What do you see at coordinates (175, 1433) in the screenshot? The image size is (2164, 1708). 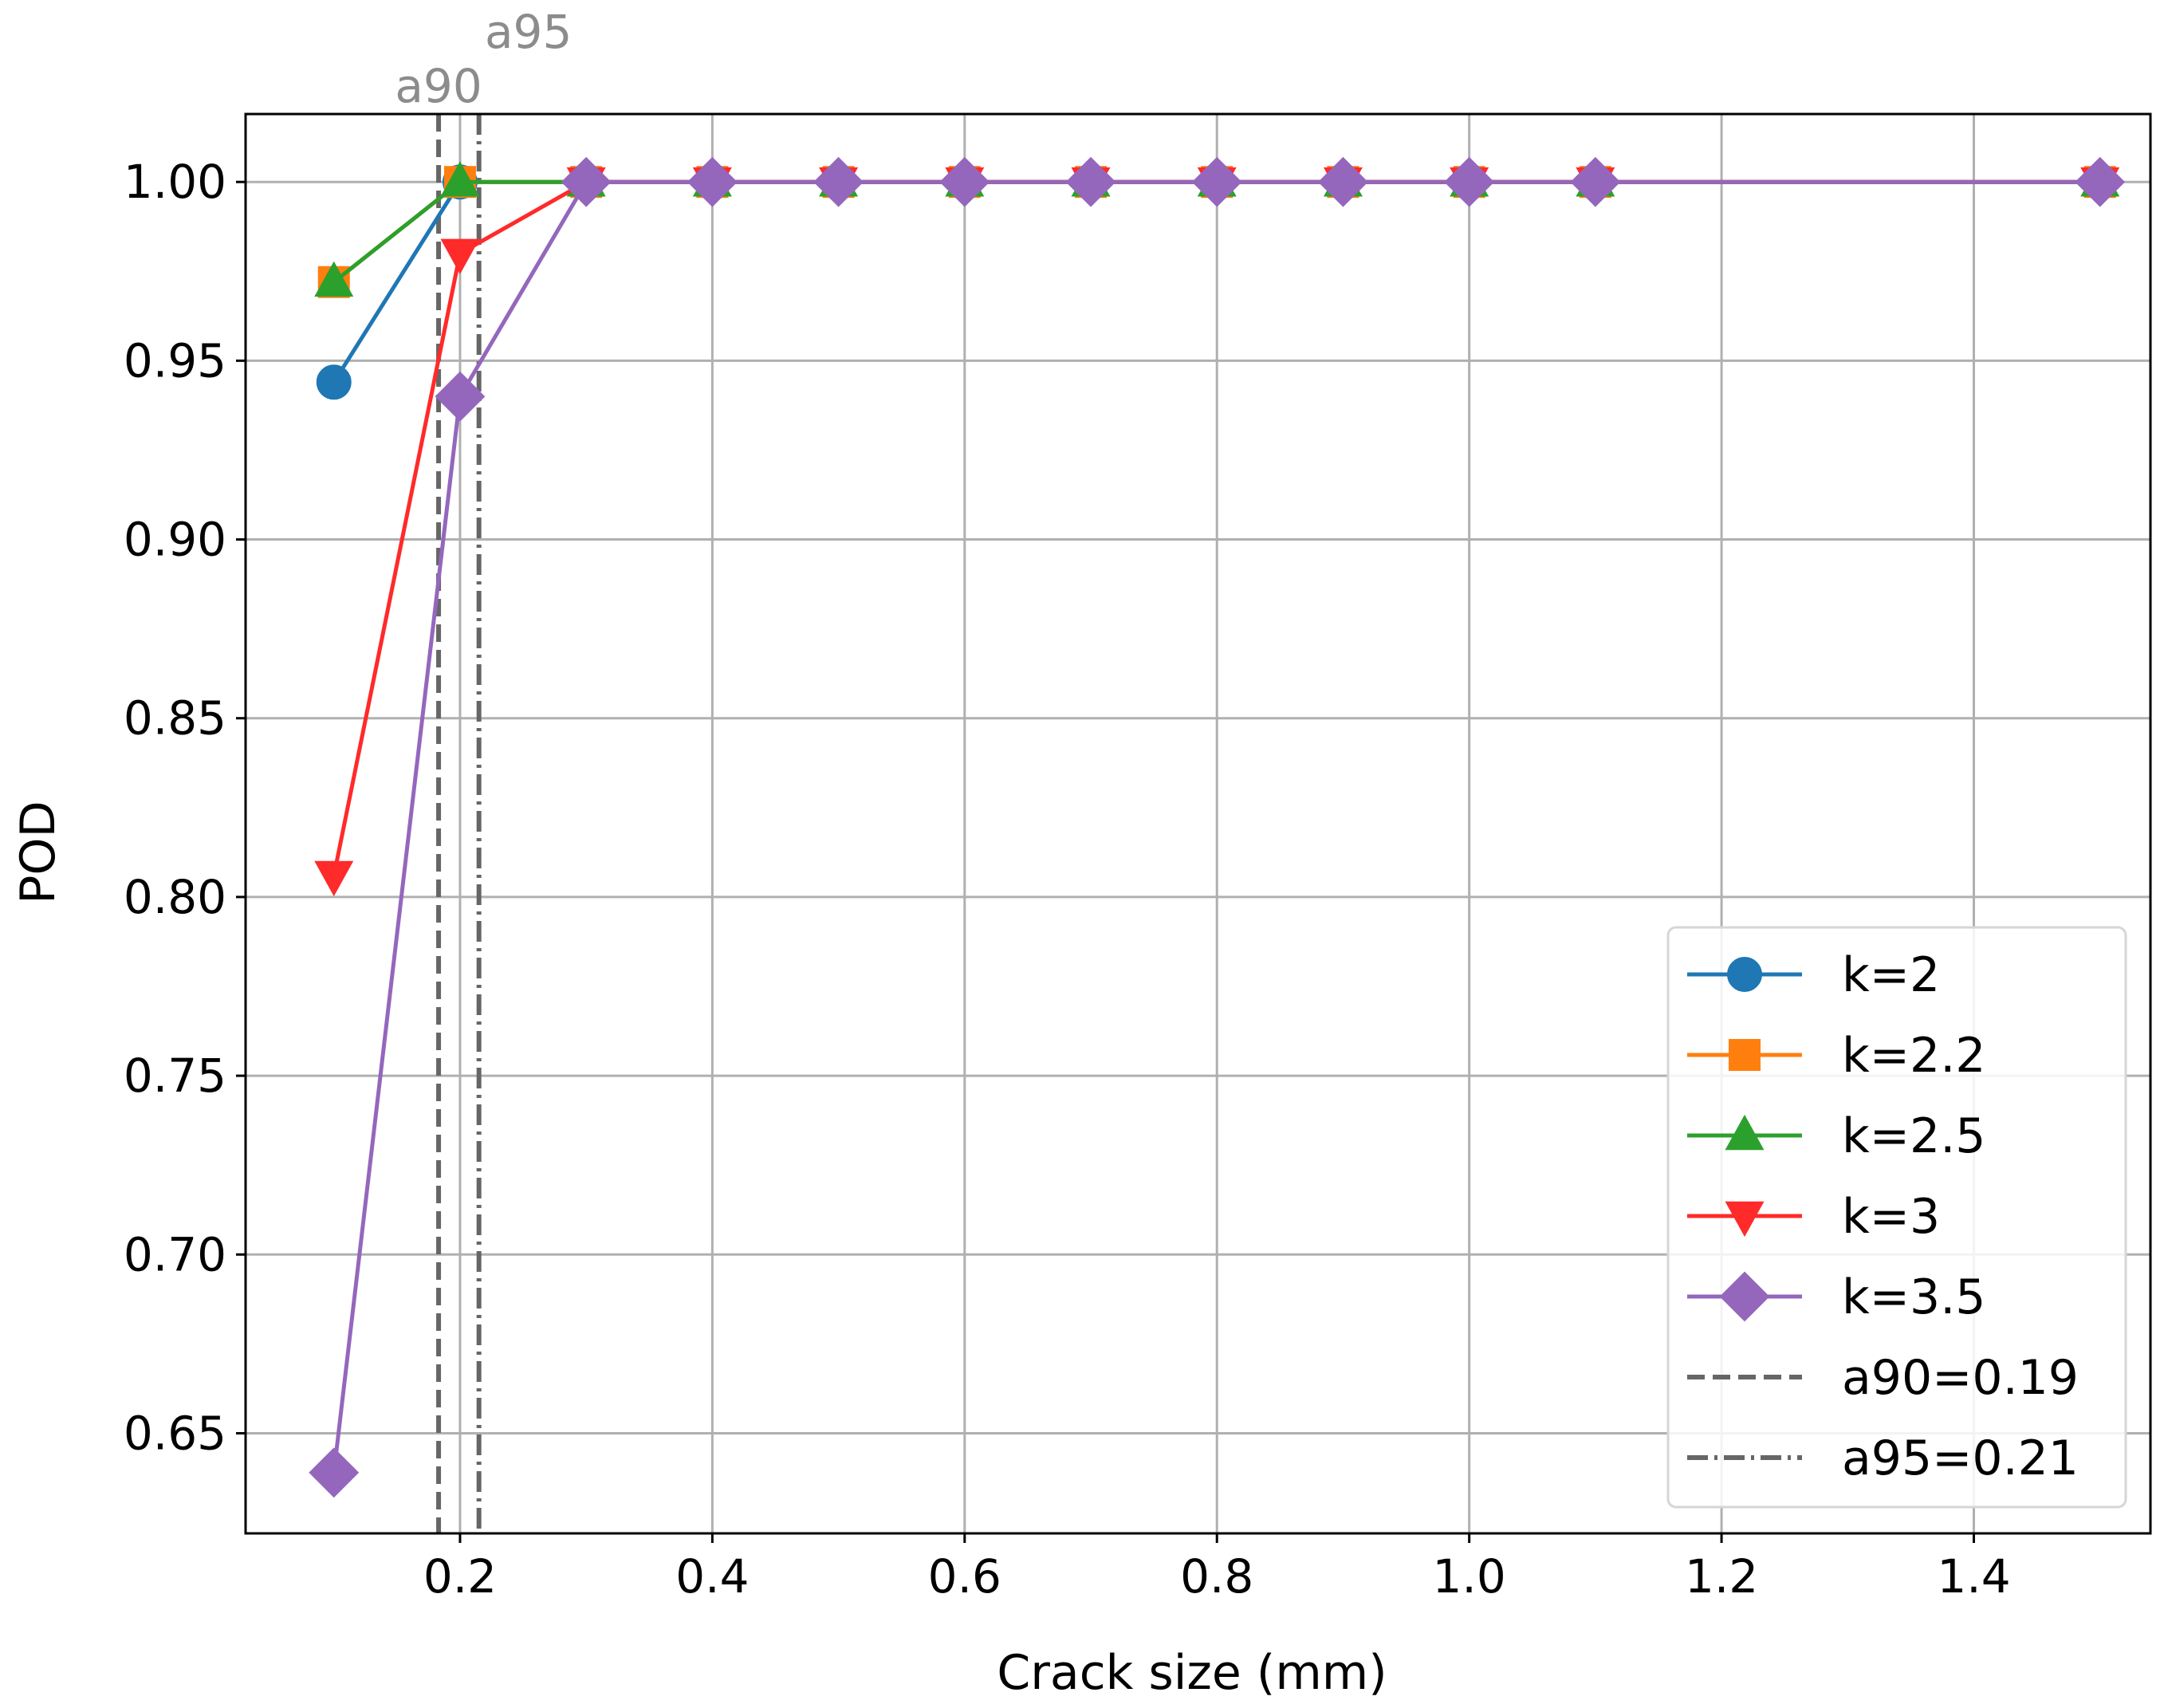 I see `y-tick-label: 0.65` at bounding box center [175, 1433].